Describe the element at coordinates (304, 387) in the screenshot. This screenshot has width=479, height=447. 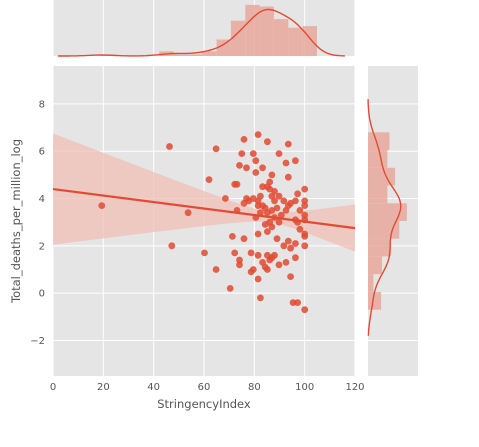
I see `x-tick-label: 100` at that location.